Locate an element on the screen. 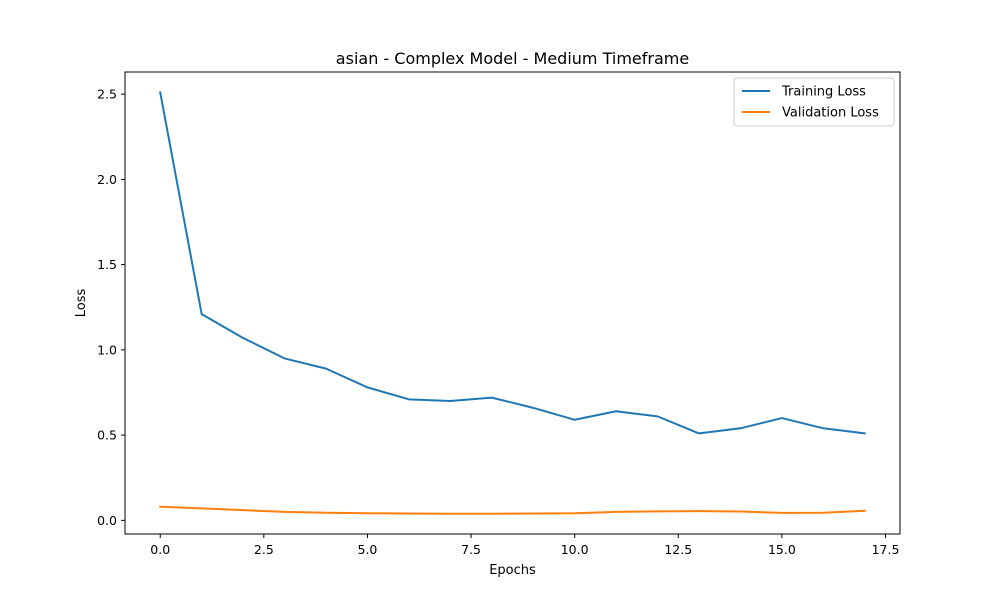 This screenshot has width=1000, height=600. x-tick-label: 15.0 is located at coordinates (782, 549).